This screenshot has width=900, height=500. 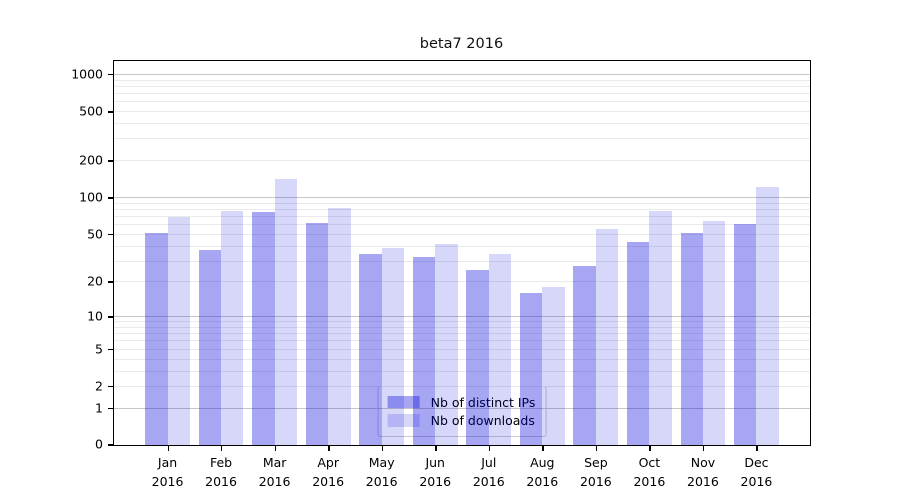 I want to click on legend-entry-nb-of-downloads: Nb of downloads, so click(x=461, y=420).